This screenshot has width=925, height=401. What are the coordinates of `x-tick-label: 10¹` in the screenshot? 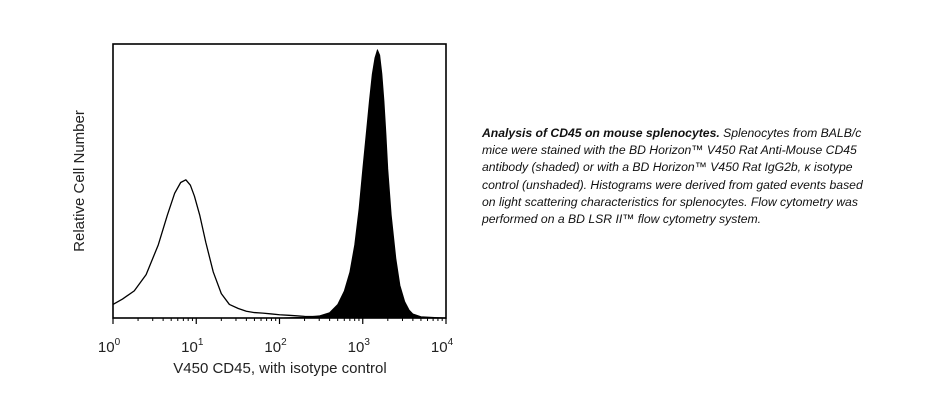 It's located at (192, 346).